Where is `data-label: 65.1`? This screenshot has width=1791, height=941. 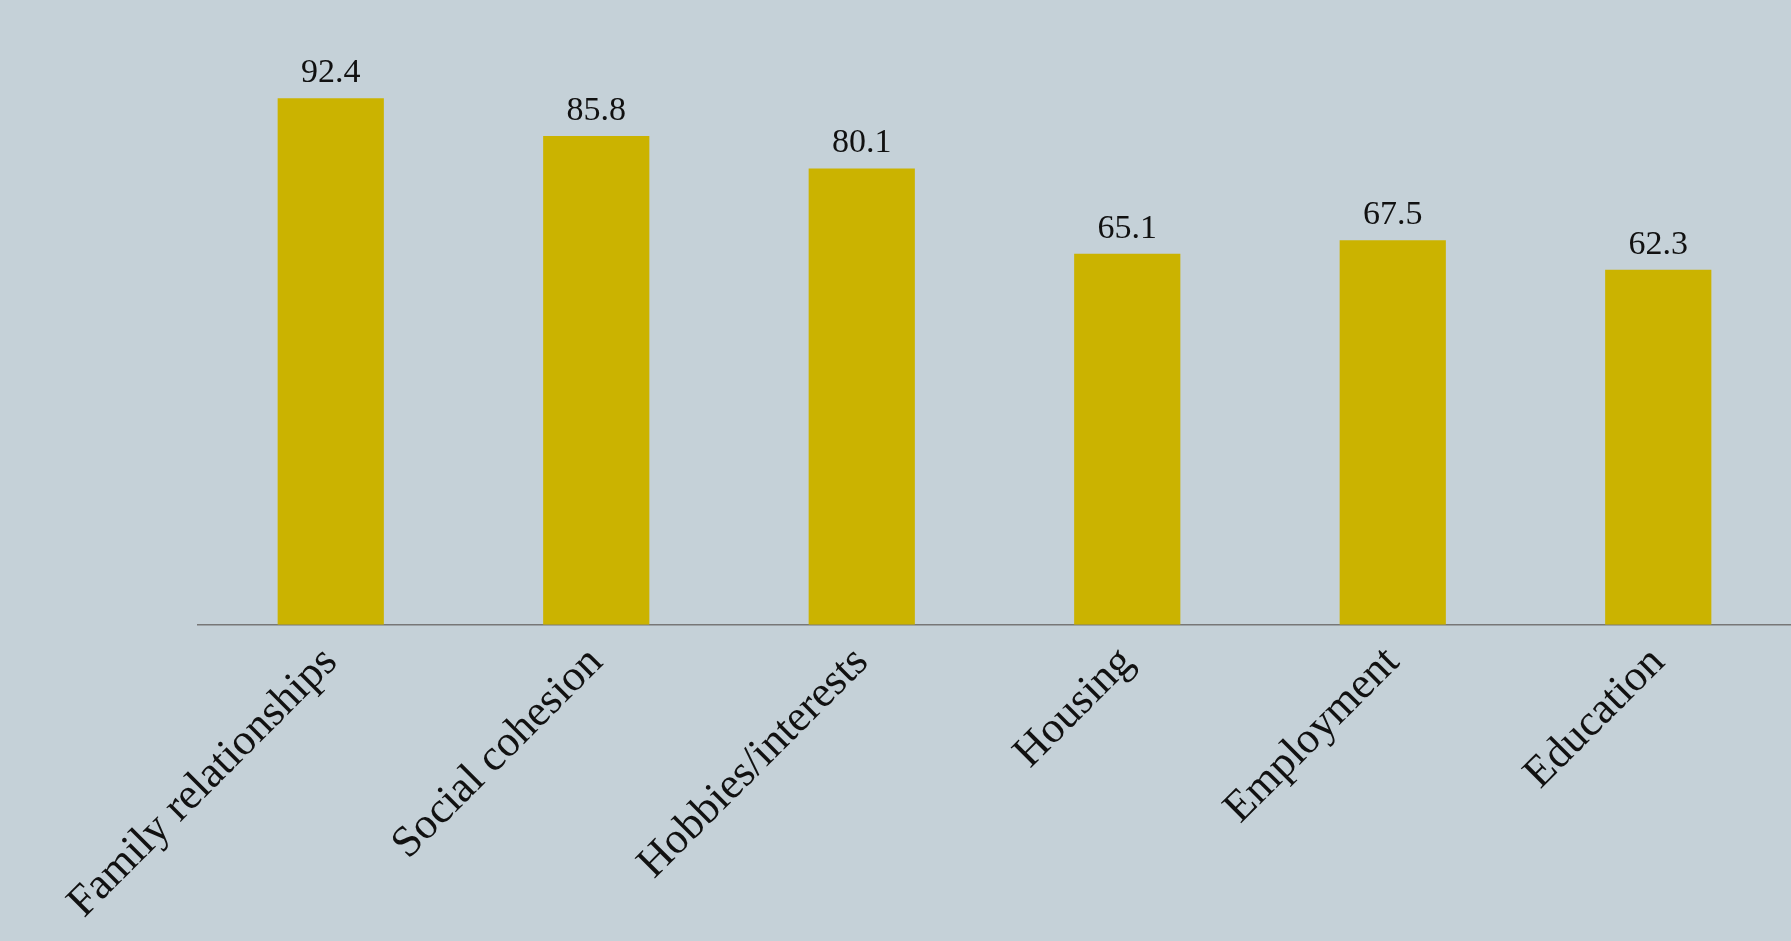 data-label: 65.1 is located at coordinates (1127, 226).